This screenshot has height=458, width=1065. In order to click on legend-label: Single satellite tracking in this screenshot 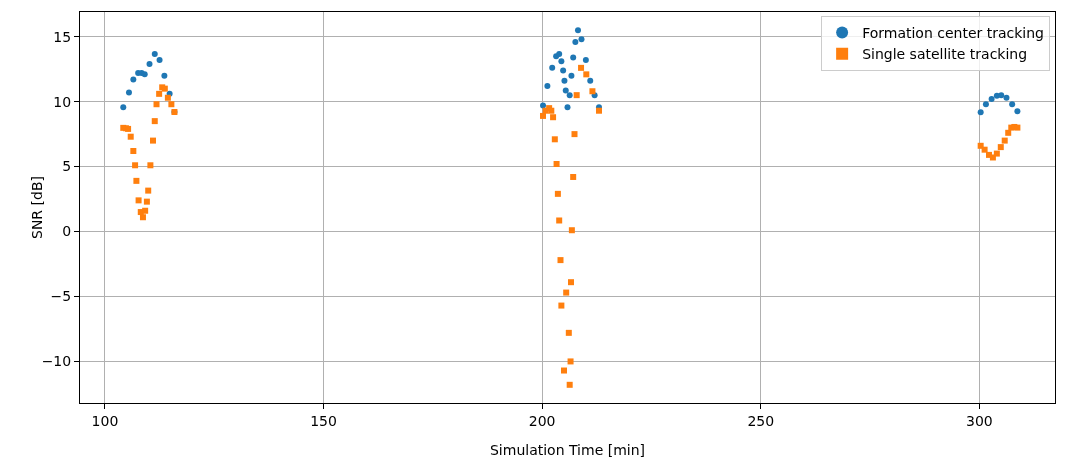, I will do `click(945, 54)`.